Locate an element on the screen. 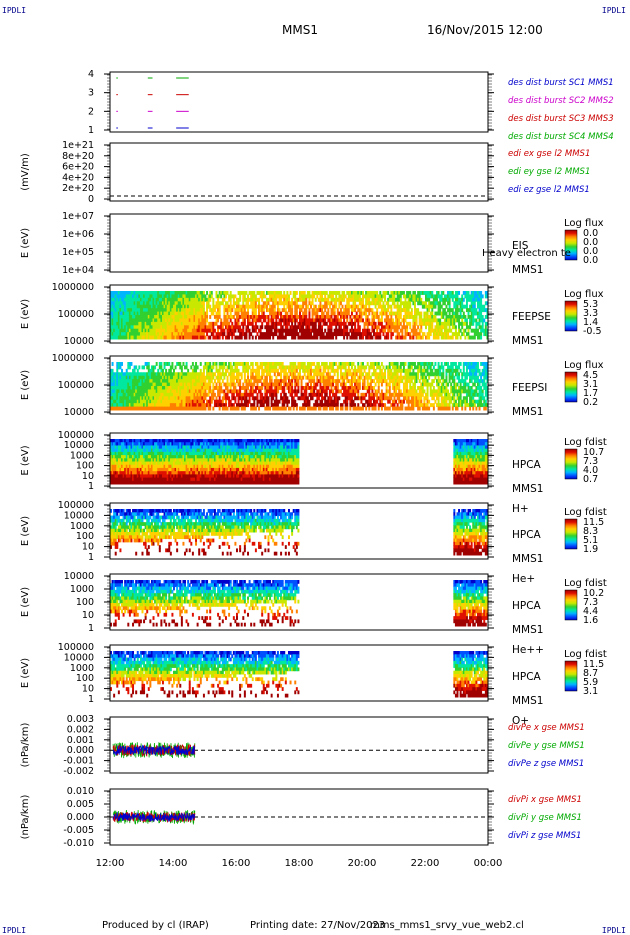  panel-frame is located at coordinates (299, 172).